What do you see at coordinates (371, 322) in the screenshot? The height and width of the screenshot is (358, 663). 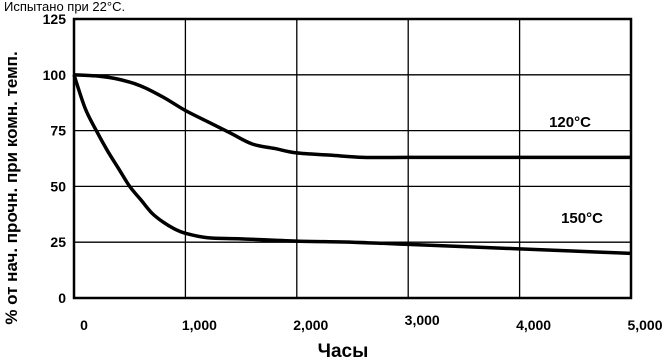 I see `x-tick-labels: 0 1,000 2,000 3,000 4,000 5,000` at bounding box center [371, 322].